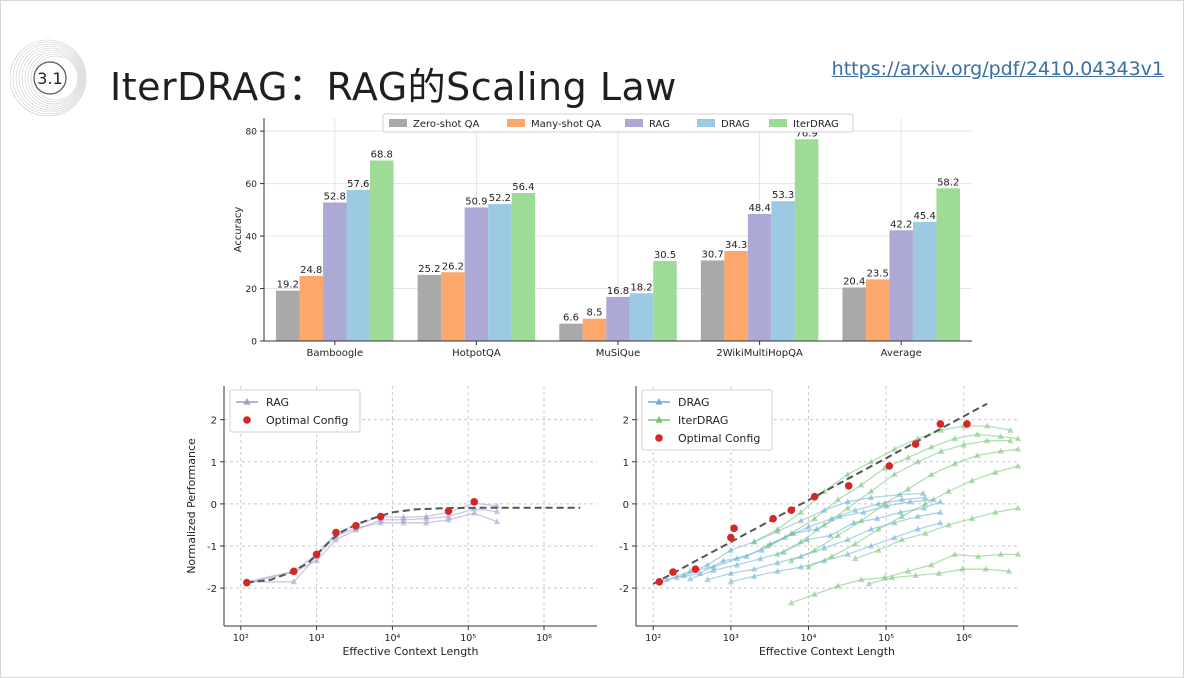  I want to click on bar-value-label: 53.3, so click(783, 195).